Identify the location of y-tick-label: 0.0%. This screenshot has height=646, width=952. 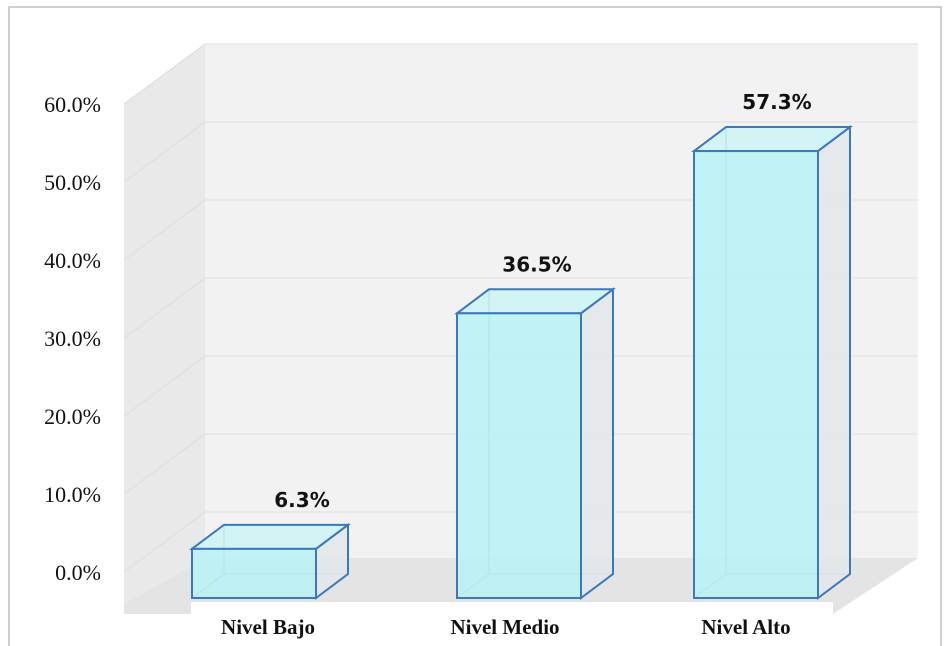
(78, 572).